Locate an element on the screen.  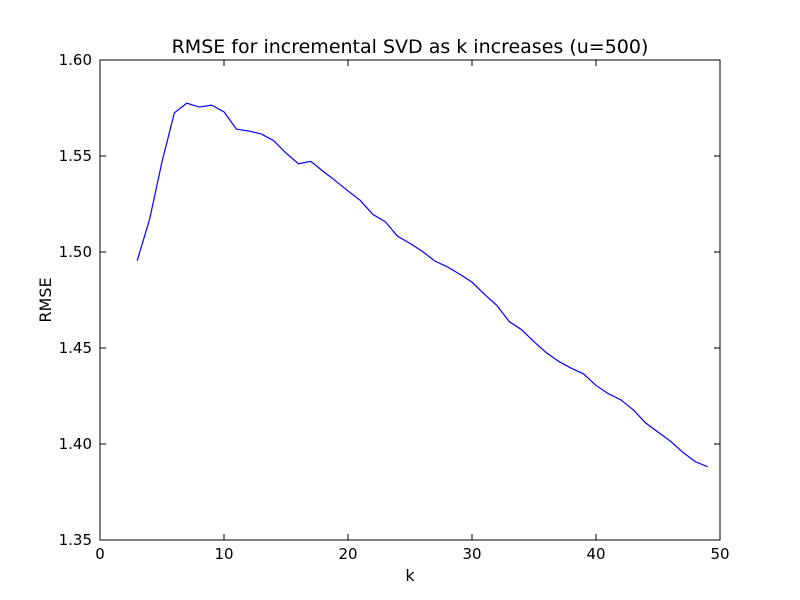
y-tick-label: 1.50 is located at coordinates (75, 252).